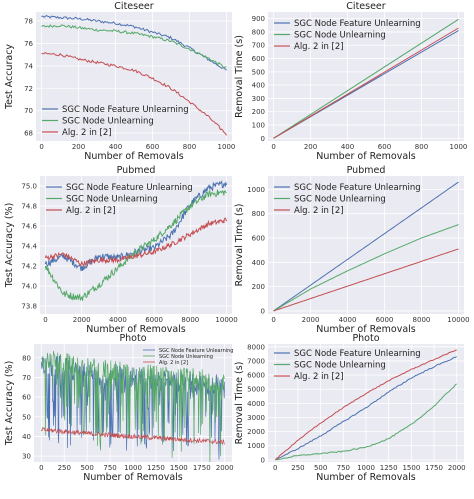  Describe the element at coordinates (29, 207) in the screenshot. I see `y-tick-label: 74.8` at that location.